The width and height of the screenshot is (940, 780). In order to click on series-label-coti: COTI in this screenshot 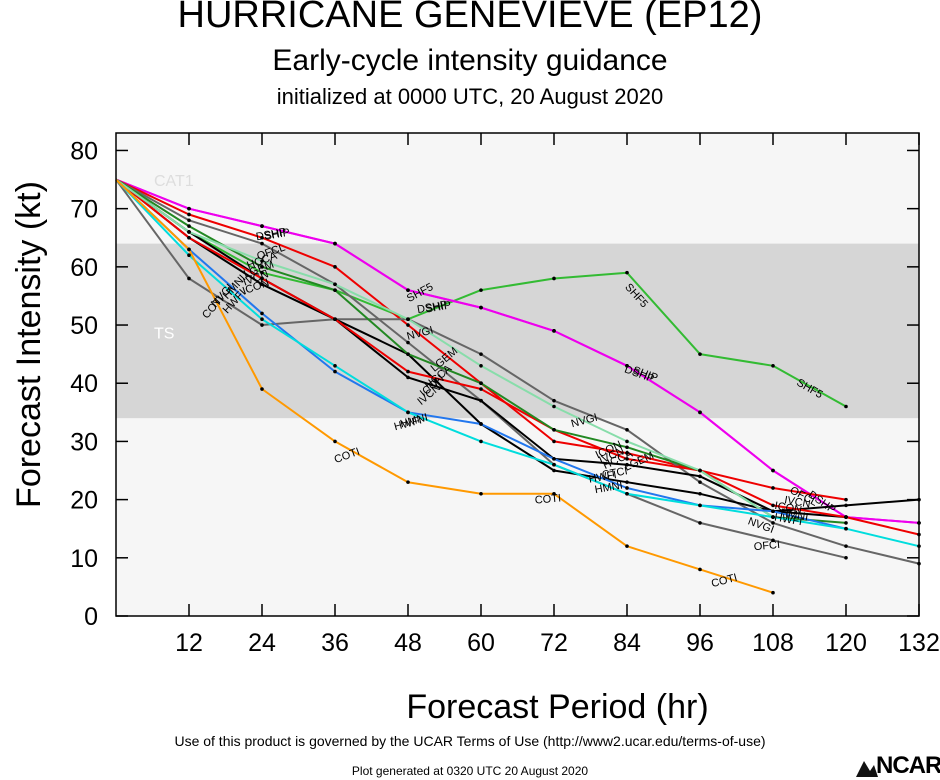, I will do `click(547, 499)`.